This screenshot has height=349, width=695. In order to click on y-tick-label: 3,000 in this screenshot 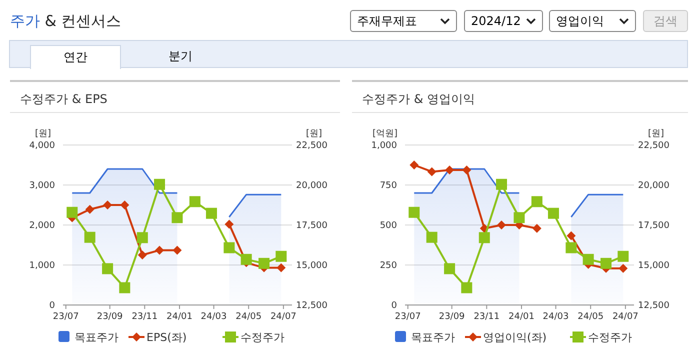, I will do `click(42, 186)`.